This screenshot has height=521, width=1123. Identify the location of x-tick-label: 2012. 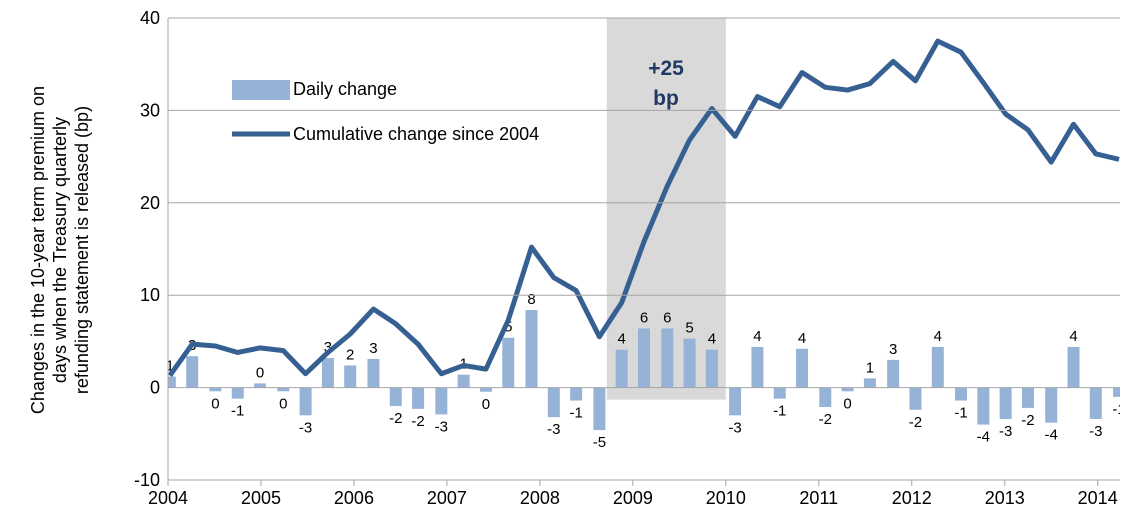
(912, 498).